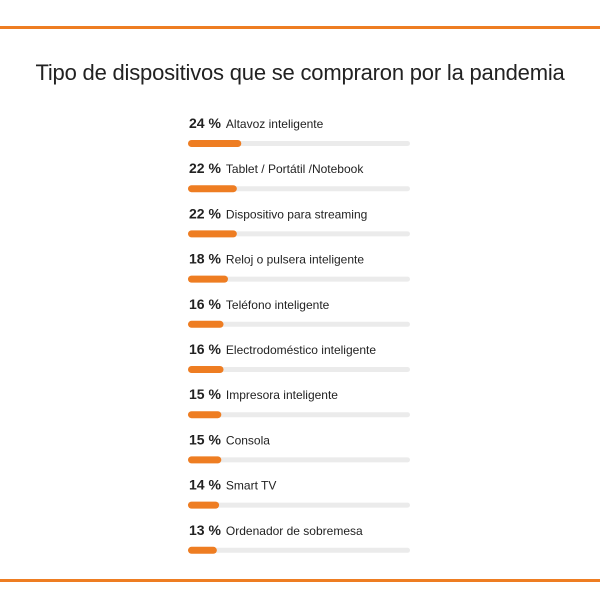 This screenshot has height=608, width=600. Describe the element at coordinates (300, 580) in the screenshot. I see `bottom-divider` at that location.